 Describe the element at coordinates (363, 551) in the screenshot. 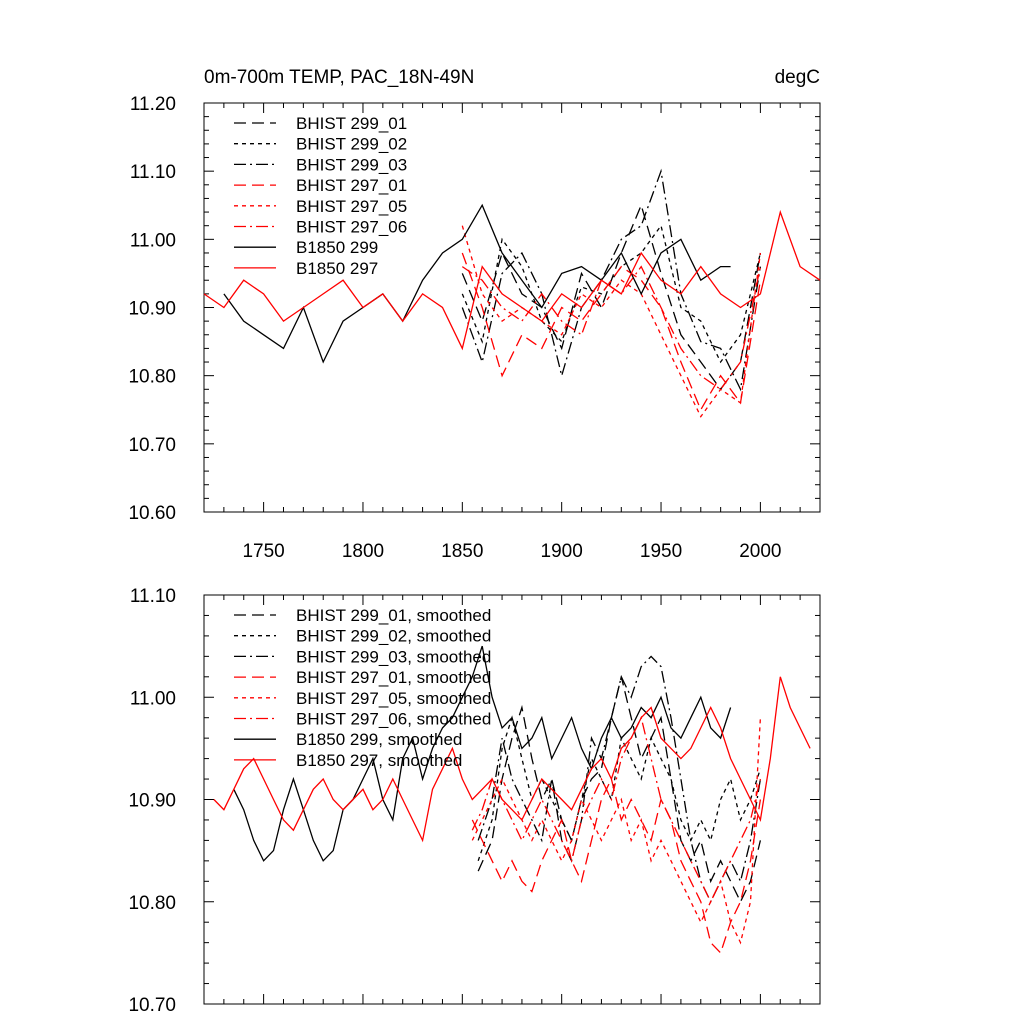

I see `top-xtick-label: 1800` at that location.